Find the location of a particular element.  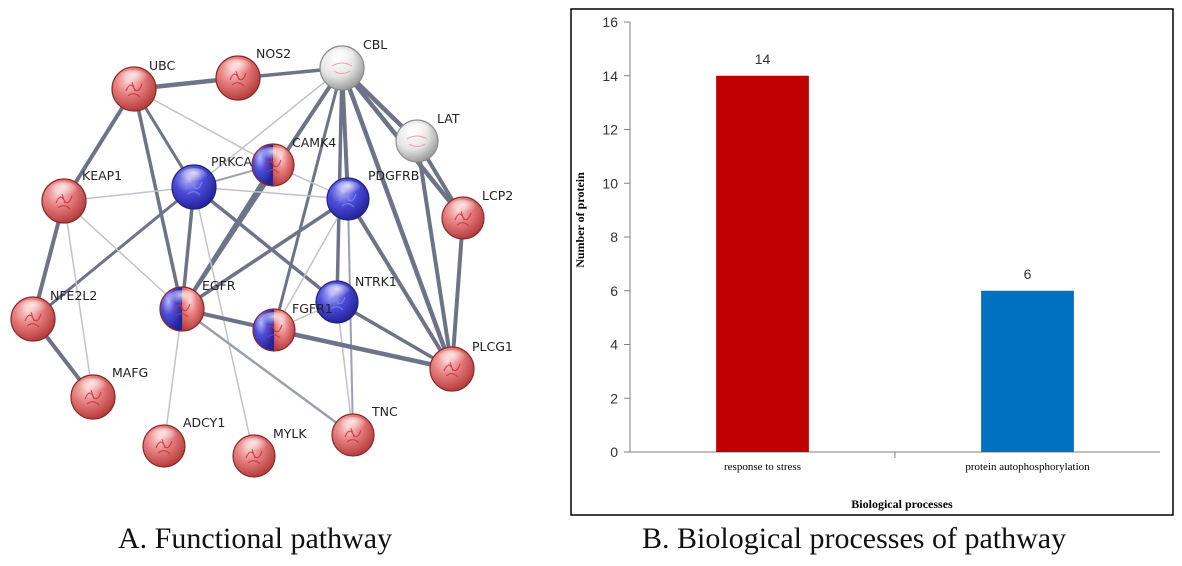

node-mafg: MAFG is located at coordinates (109, 392).